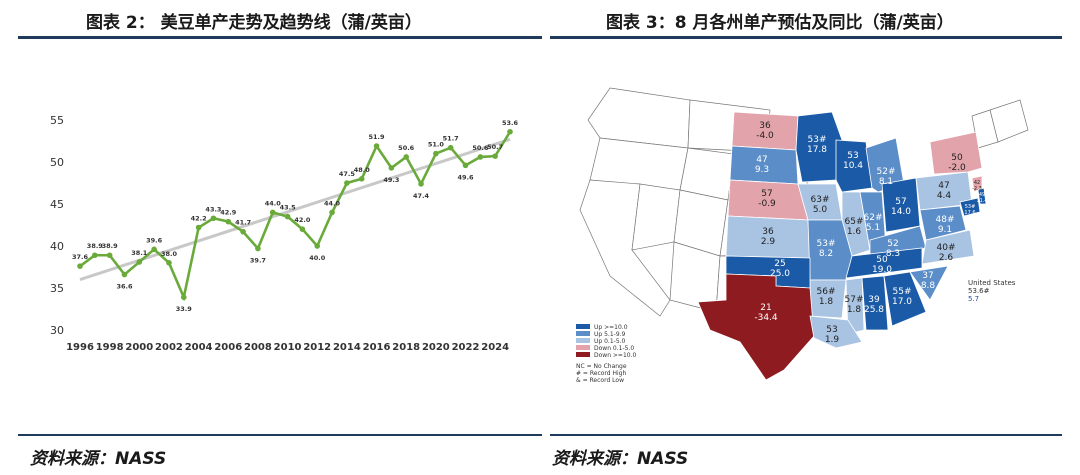  What do you see at coordinates (139, 253) in the screenshot?
I see `data-label: 38.1` at bounding box center [139, 253].